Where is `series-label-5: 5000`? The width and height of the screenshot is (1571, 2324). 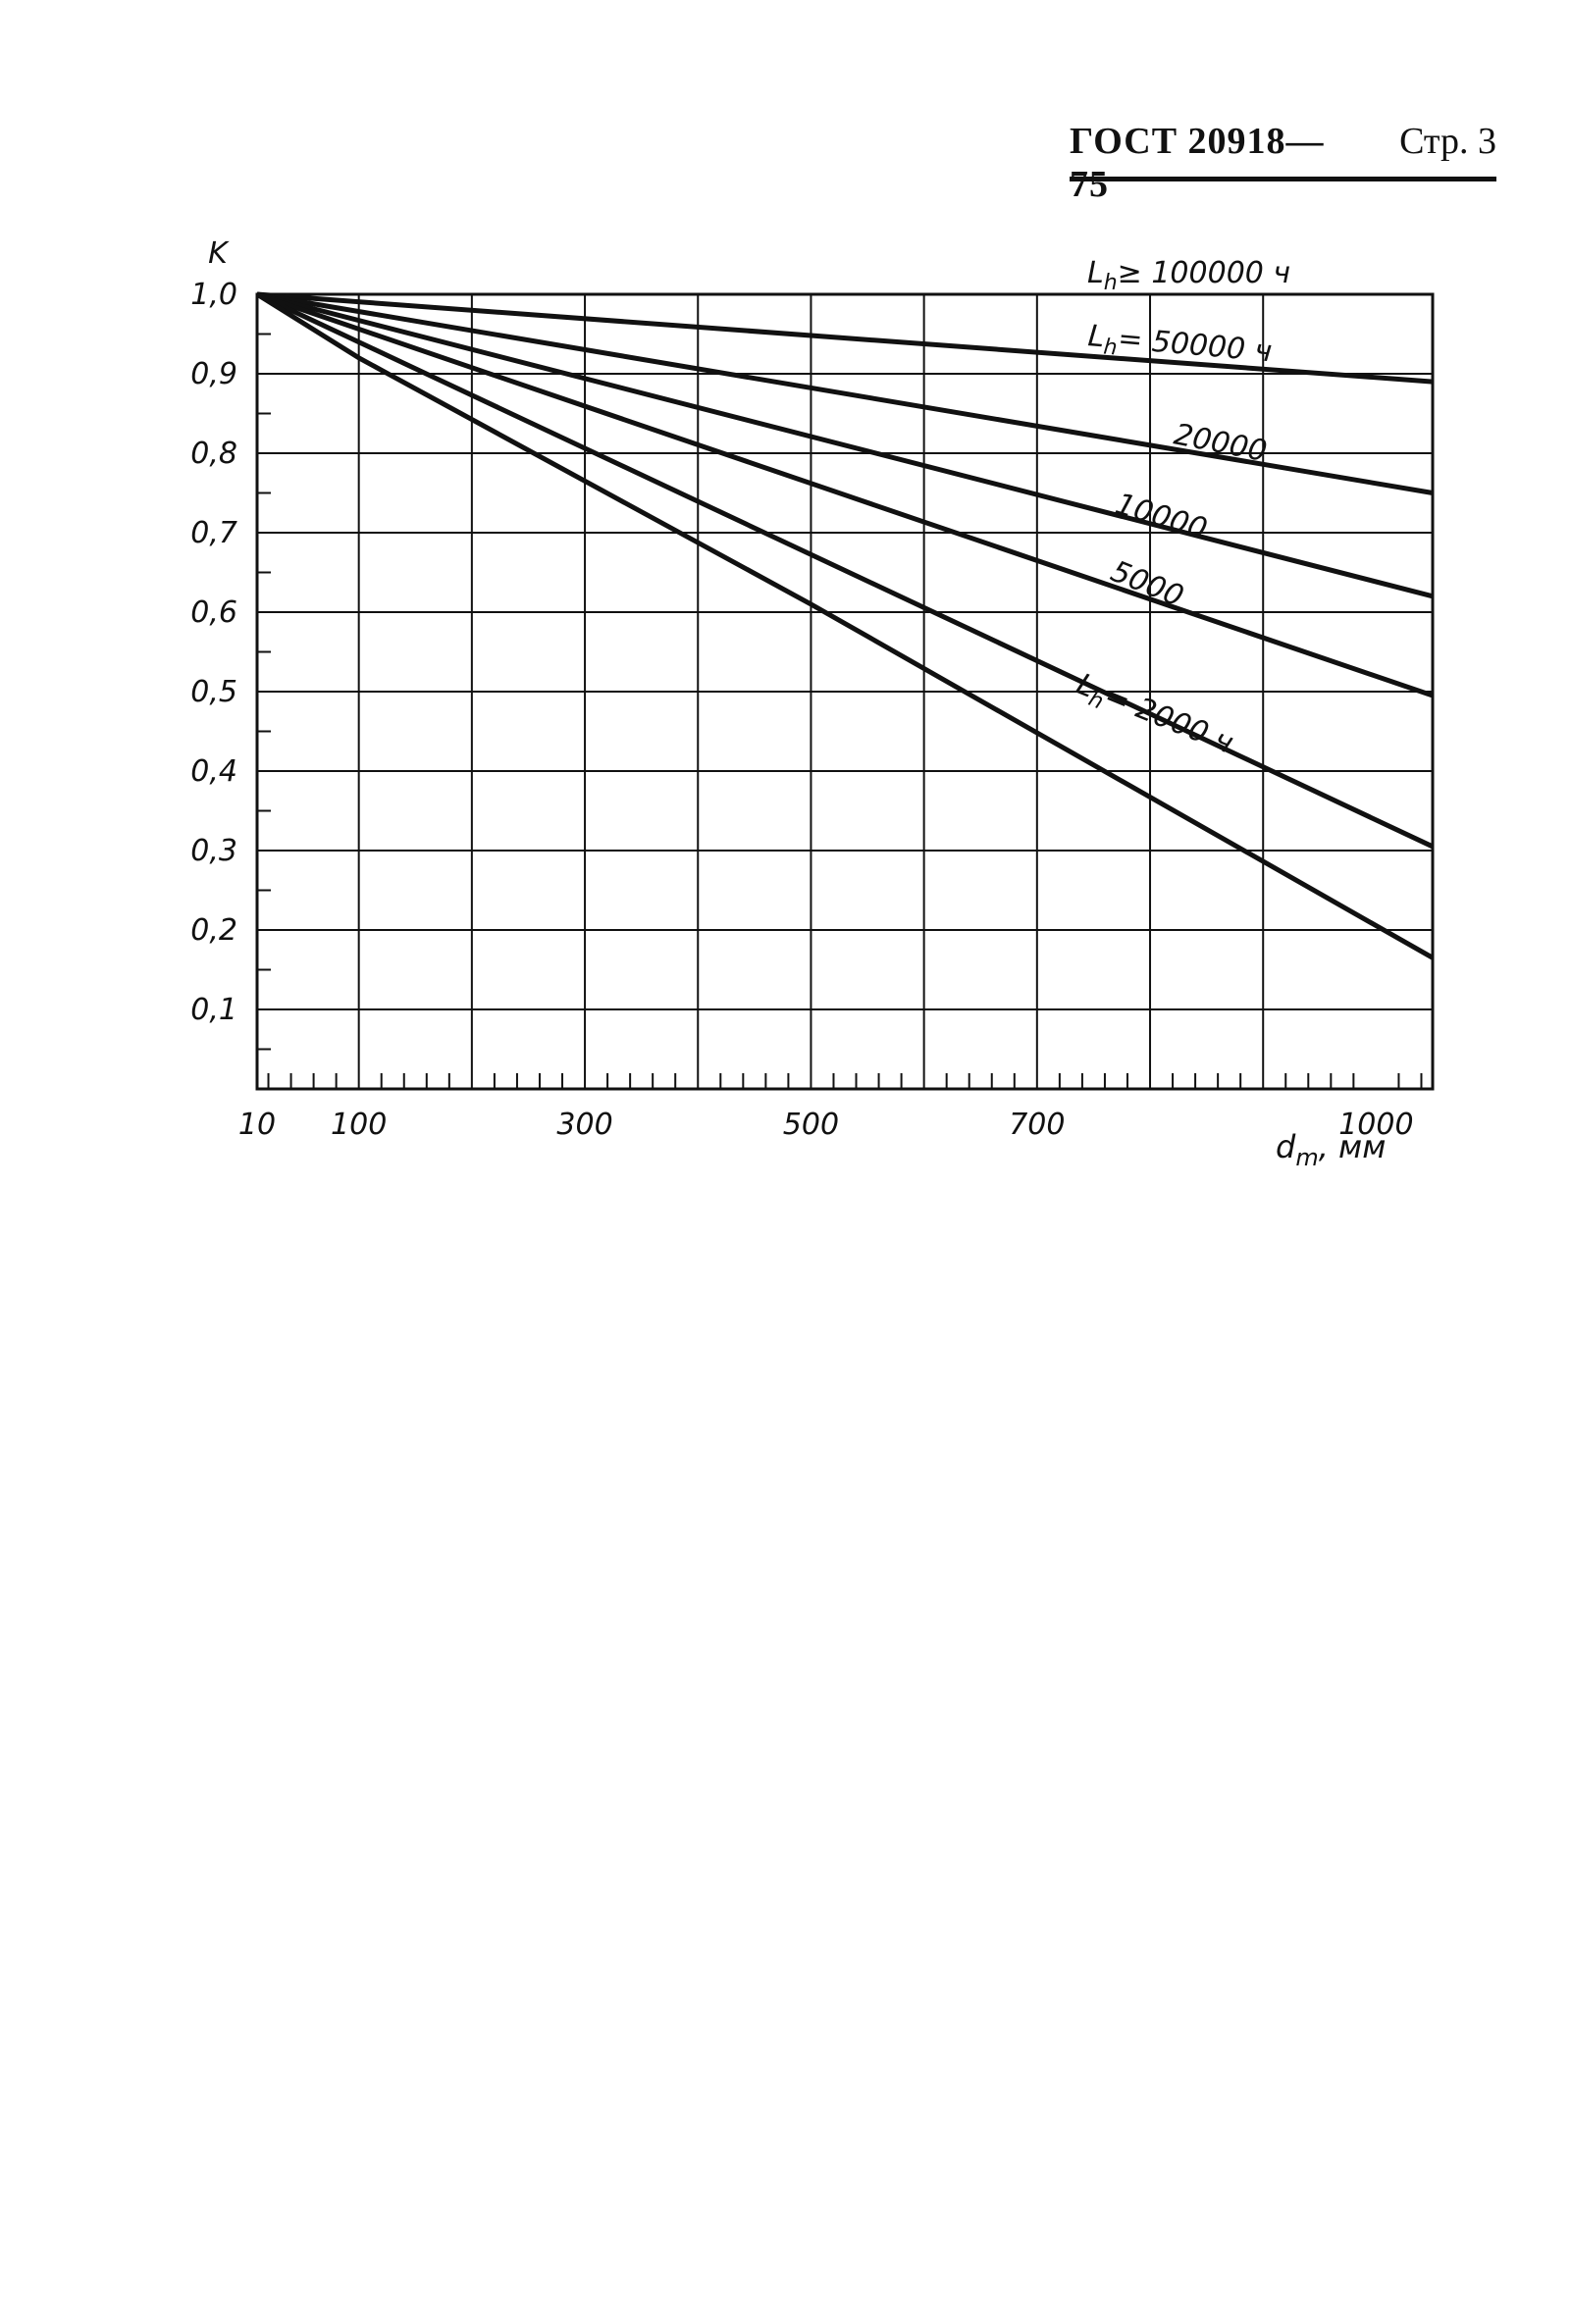
series-label-5: 5000 is located at coordinates (1147, 584).